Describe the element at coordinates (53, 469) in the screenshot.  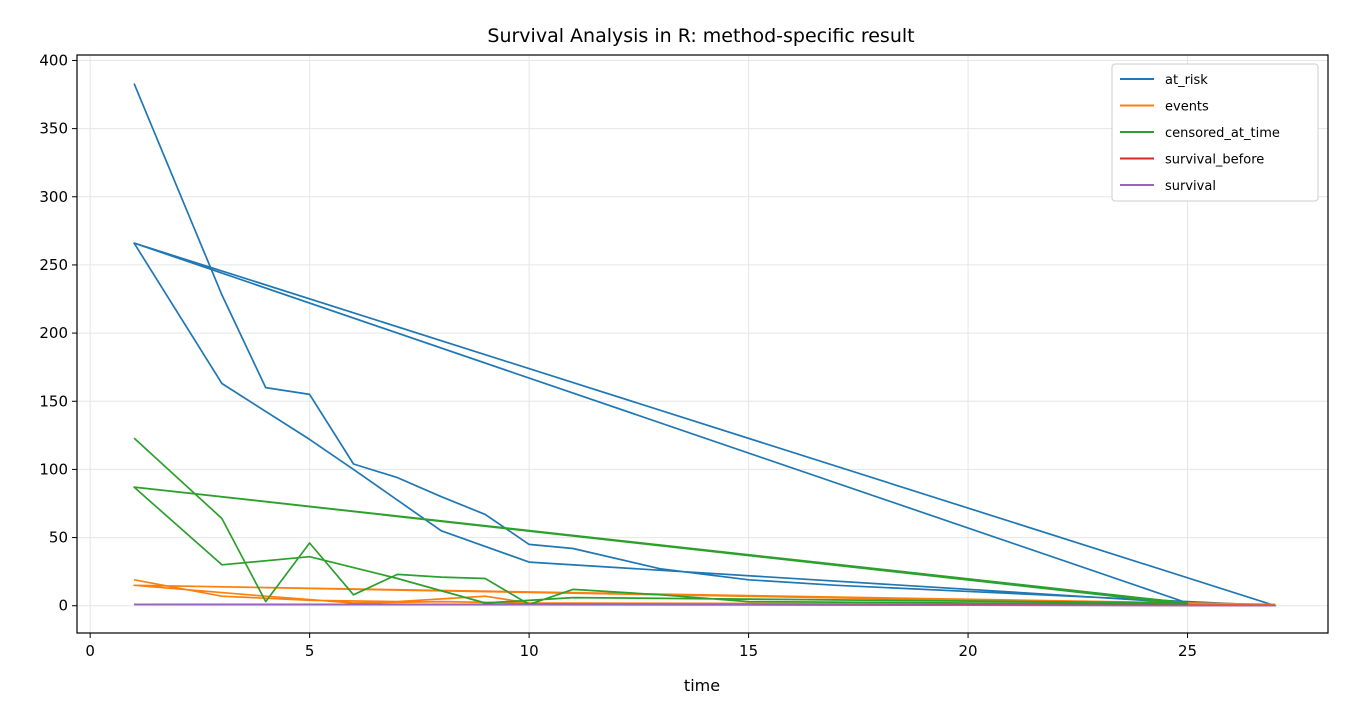
I see `y-tick-label: 100` at that location.